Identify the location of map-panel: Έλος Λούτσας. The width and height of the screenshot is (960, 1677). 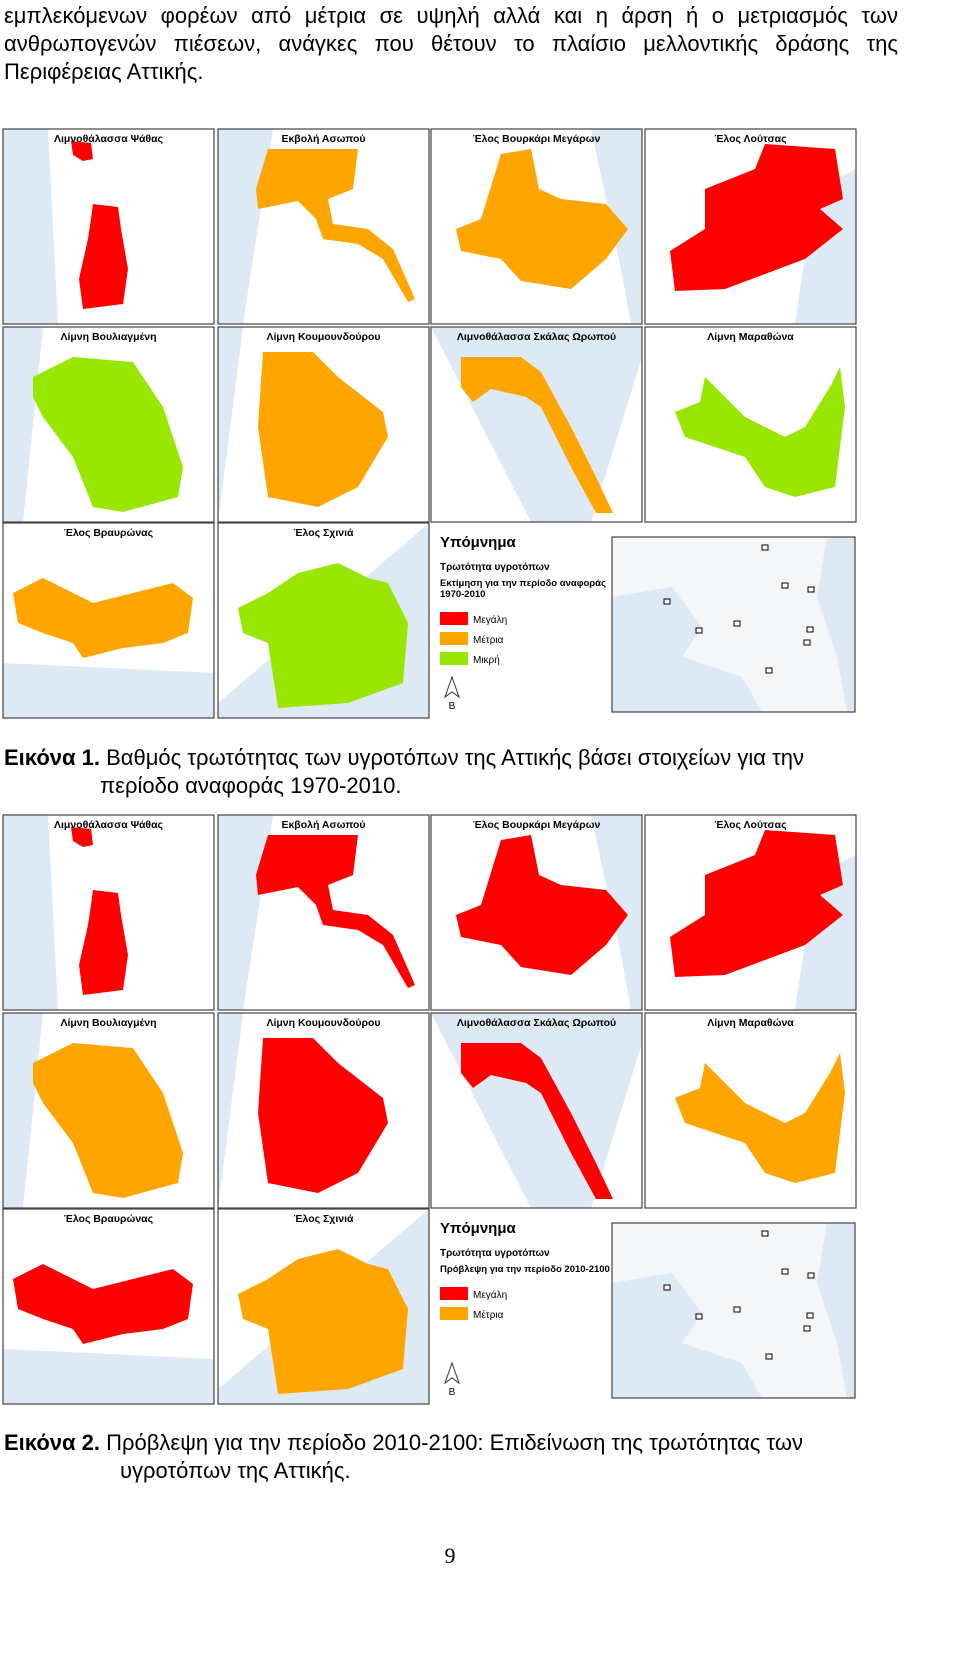
(750, 912).